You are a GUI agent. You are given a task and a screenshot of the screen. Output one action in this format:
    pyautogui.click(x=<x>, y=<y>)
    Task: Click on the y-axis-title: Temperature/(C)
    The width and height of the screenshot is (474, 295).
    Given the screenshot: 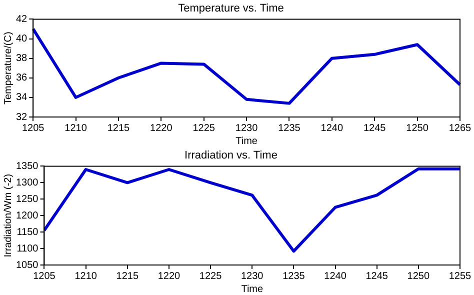 What is the action you would take?
    pyautogui.click(x=8, y=68)
    